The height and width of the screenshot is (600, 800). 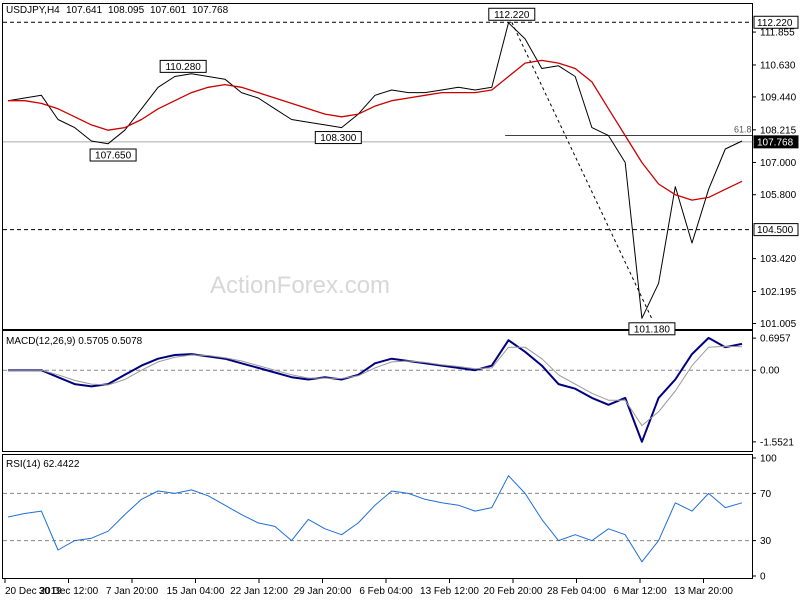 I want to click on price-tick-label: 105.800, so click(x=778, y=195).